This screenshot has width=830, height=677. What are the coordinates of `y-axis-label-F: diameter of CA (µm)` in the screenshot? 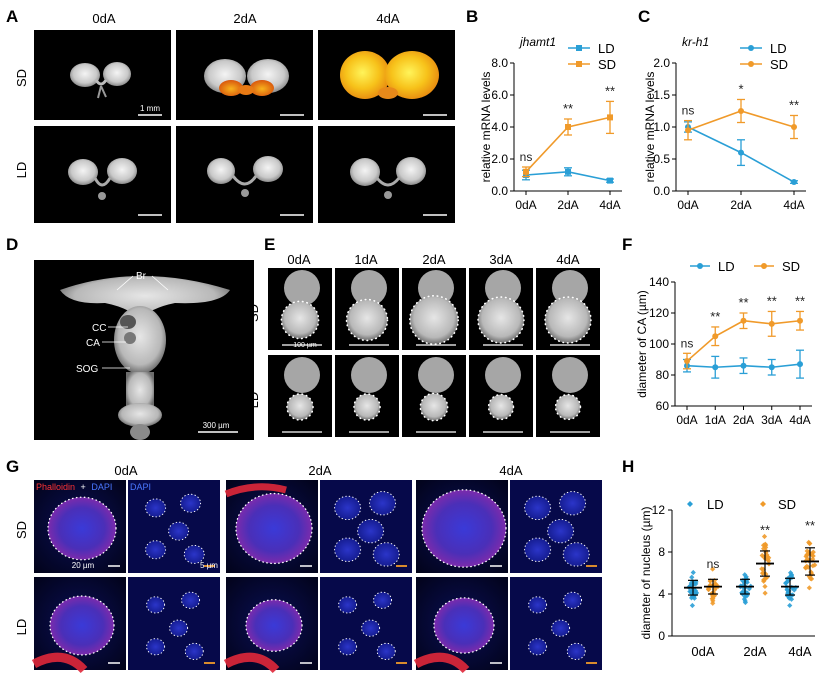 It's located at (642, 344).